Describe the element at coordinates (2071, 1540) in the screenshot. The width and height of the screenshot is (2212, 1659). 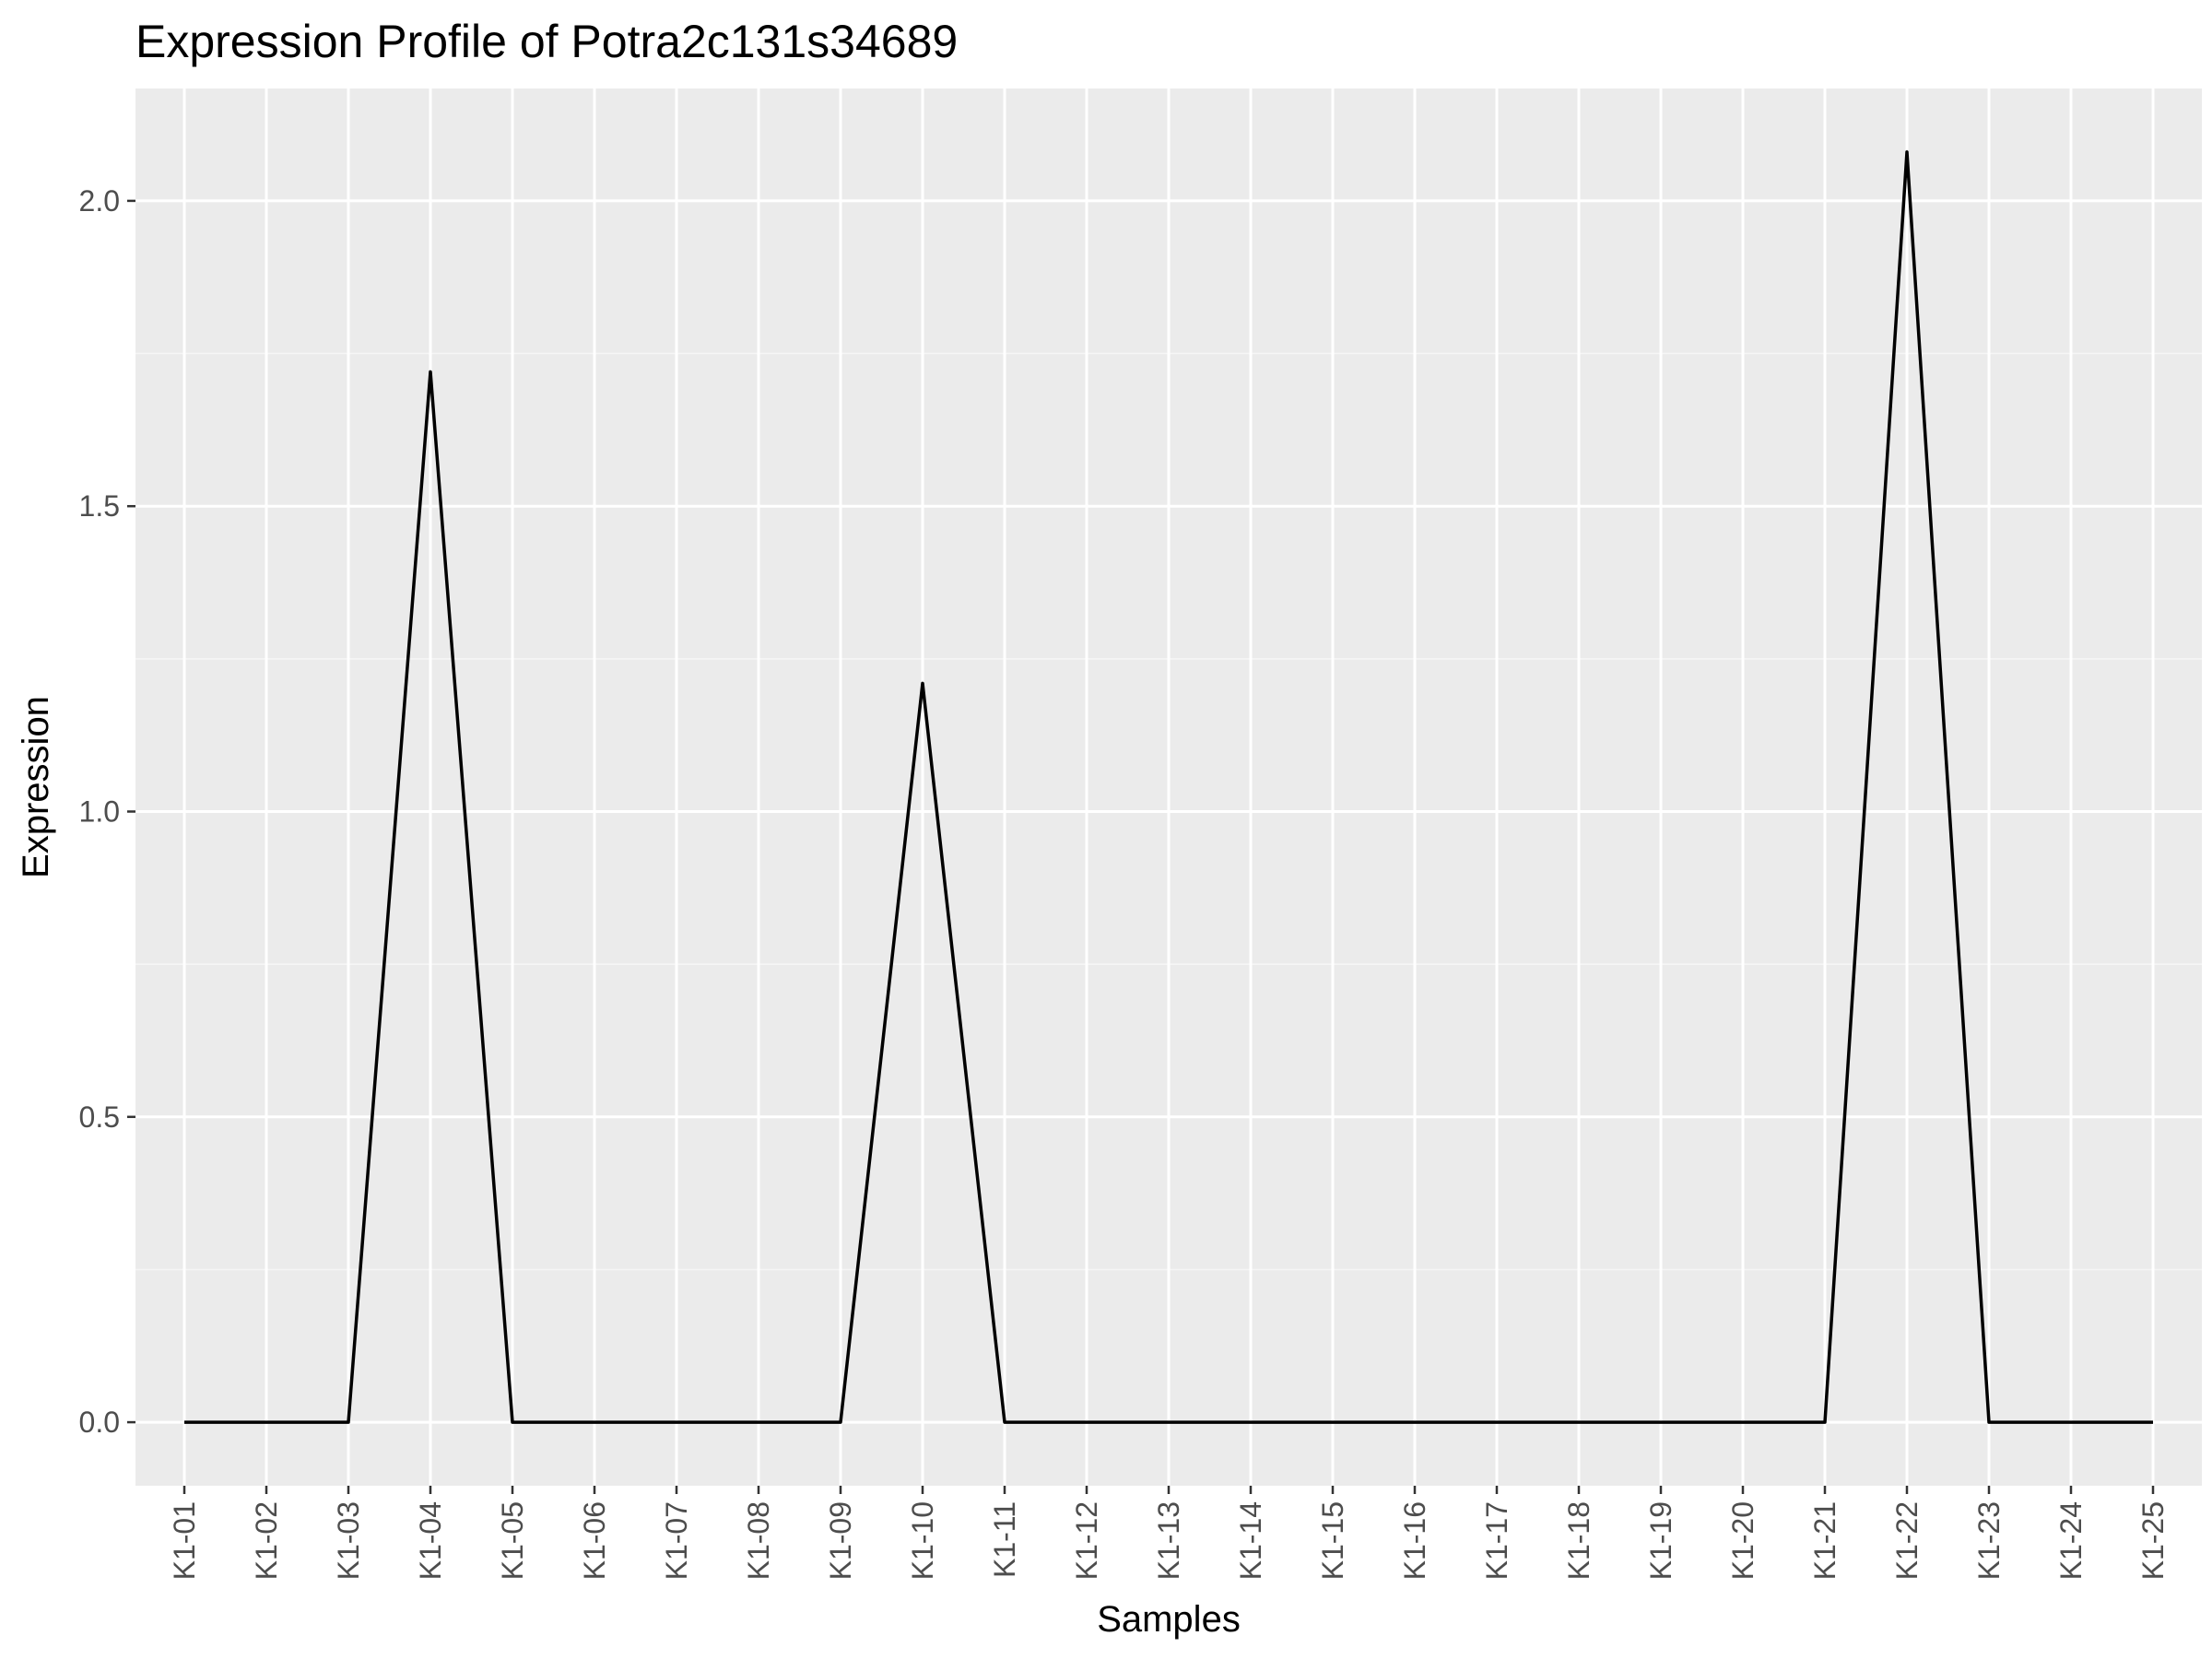
I see `x-tick-label: K1-24` at that location.